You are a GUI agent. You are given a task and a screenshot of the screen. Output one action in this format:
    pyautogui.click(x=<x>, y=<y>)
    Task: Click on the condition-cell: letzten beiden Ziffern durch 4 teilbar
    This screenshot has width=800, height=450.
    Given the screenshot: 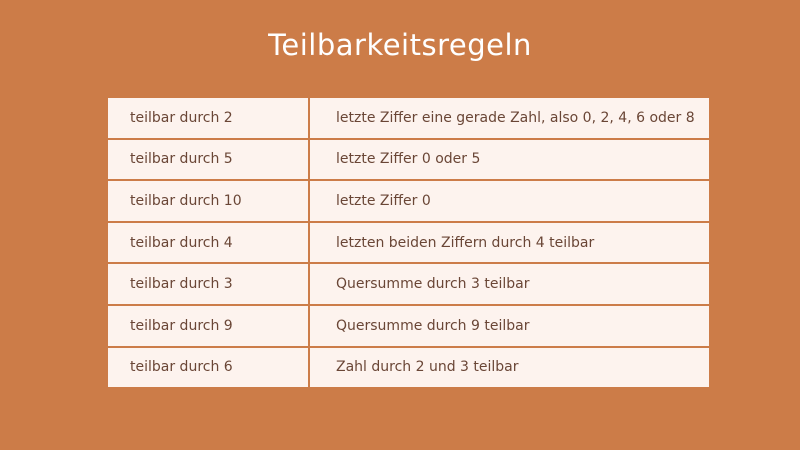 What is the action you would take?
    pyautogui.click(x=509, y=242)
    